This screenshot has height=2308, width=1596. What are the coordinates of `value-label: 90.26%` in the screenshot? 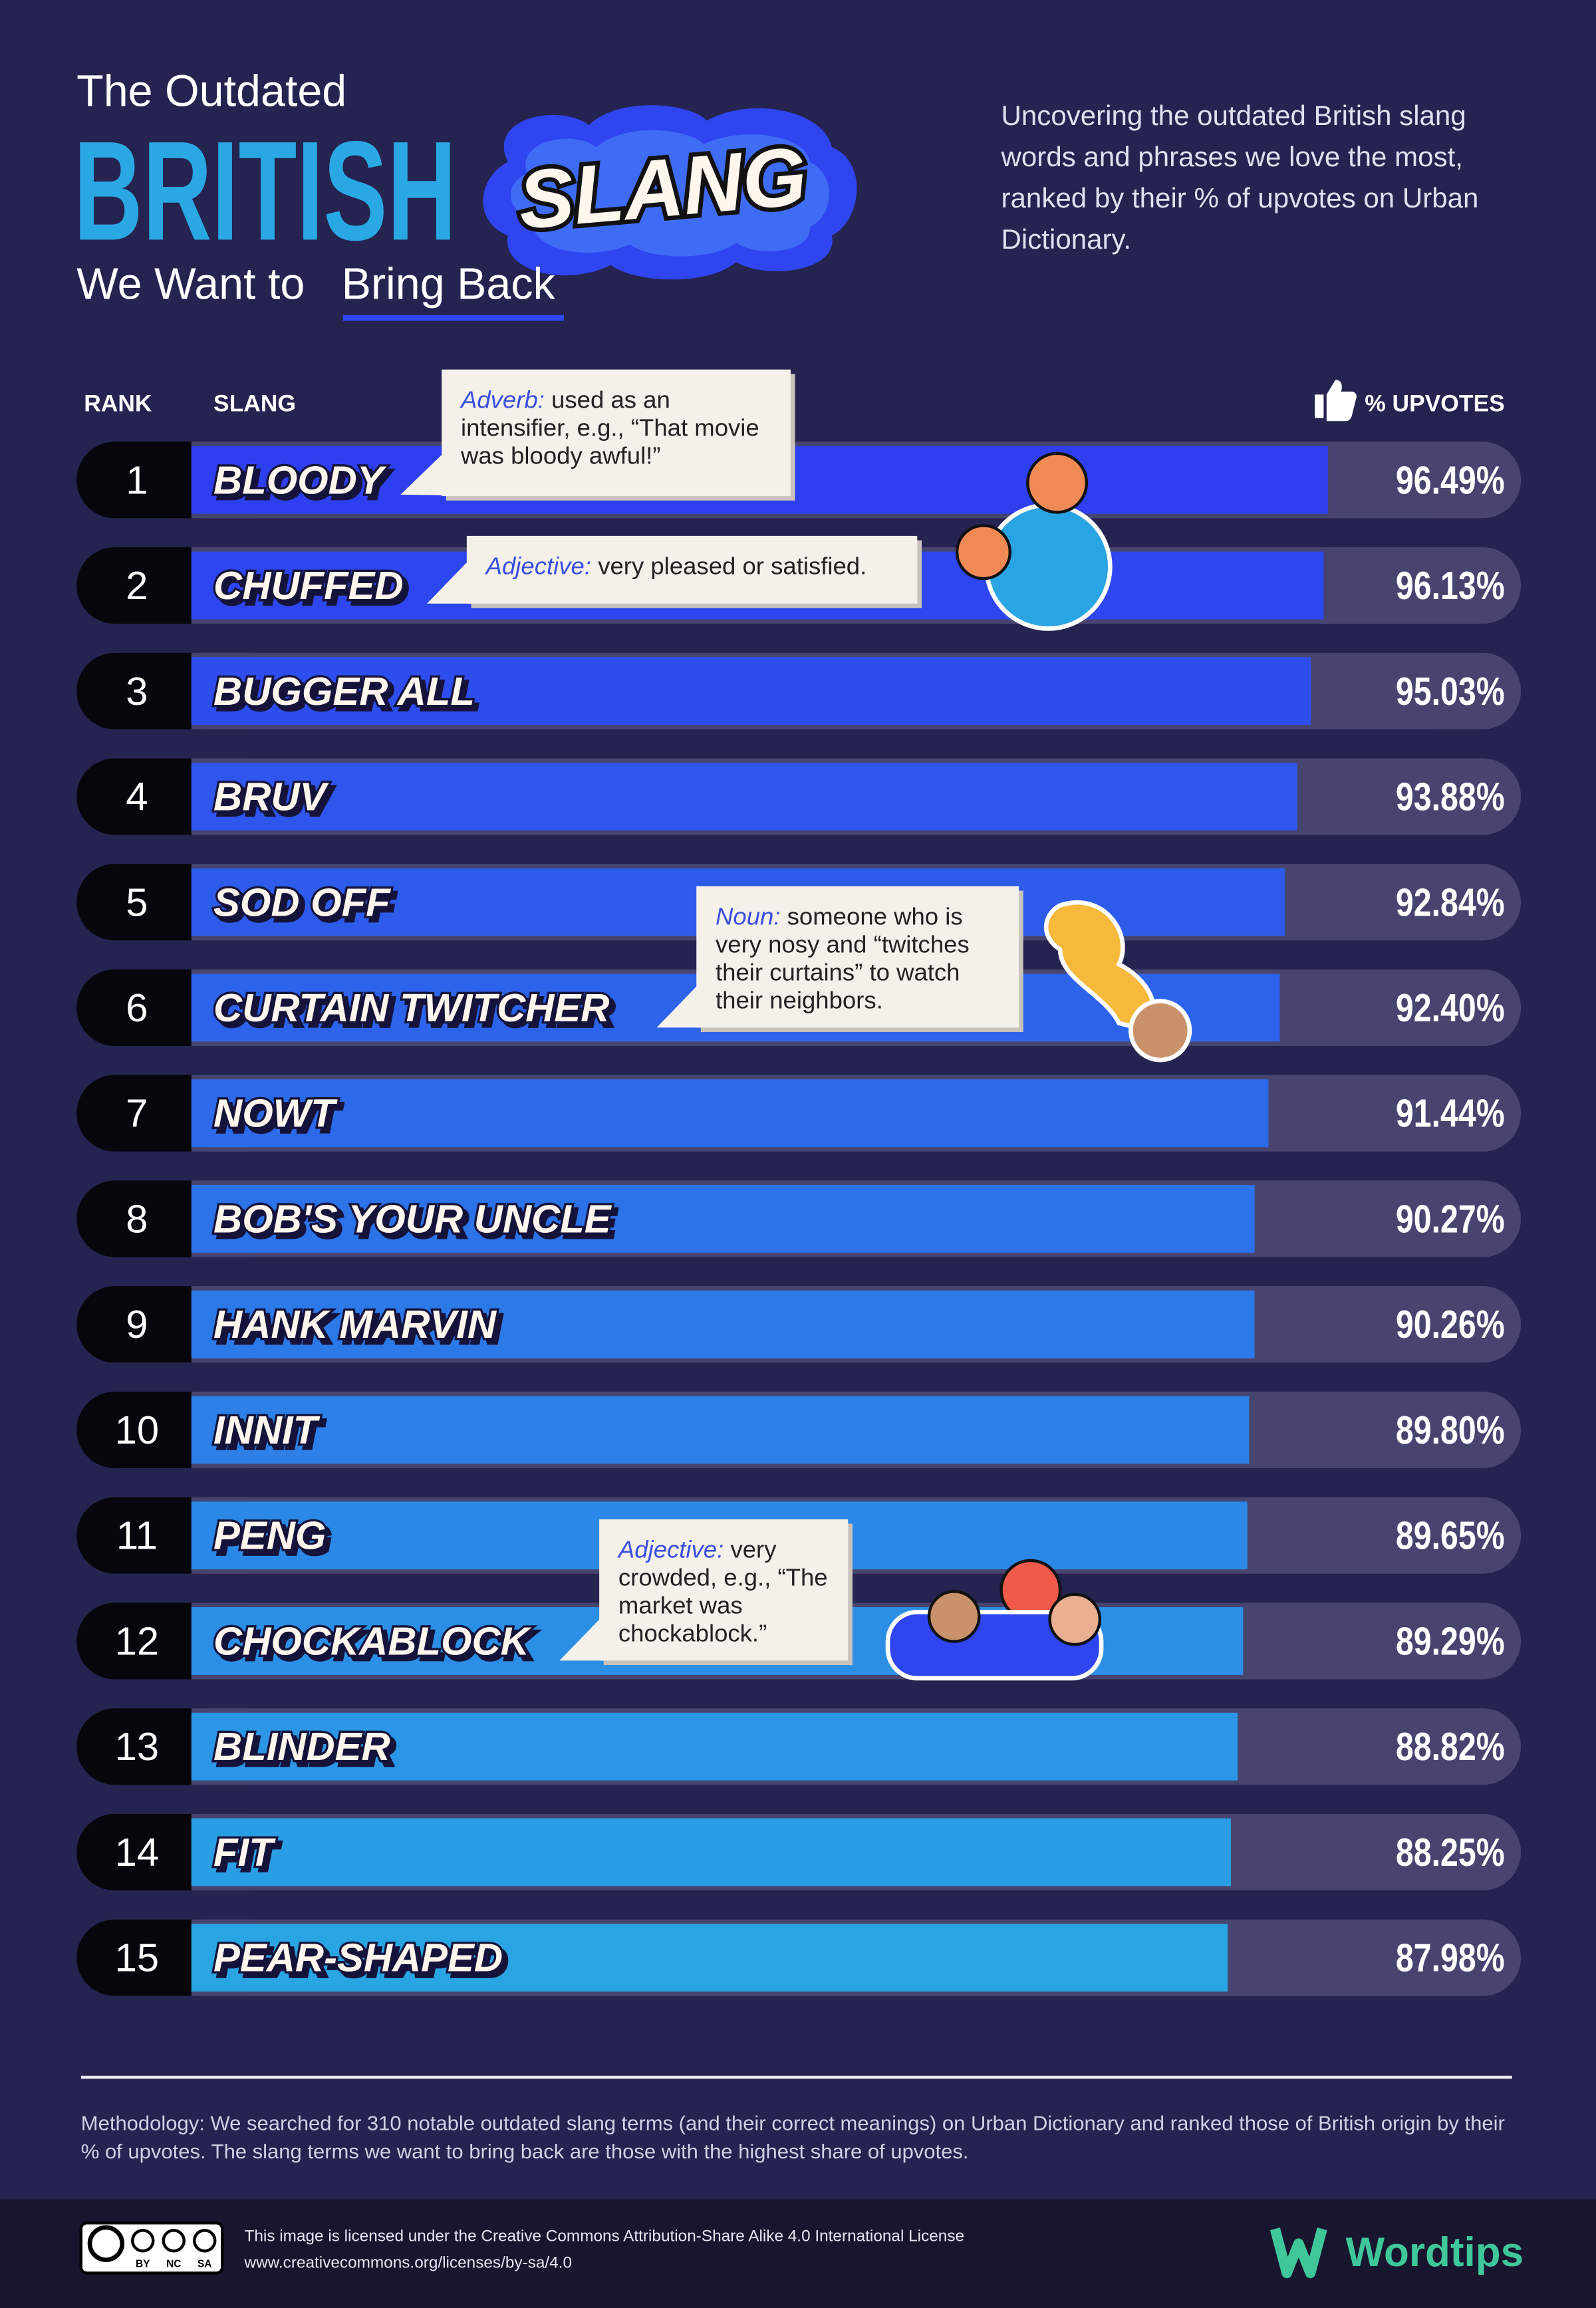 It's located at (1450, 1324).